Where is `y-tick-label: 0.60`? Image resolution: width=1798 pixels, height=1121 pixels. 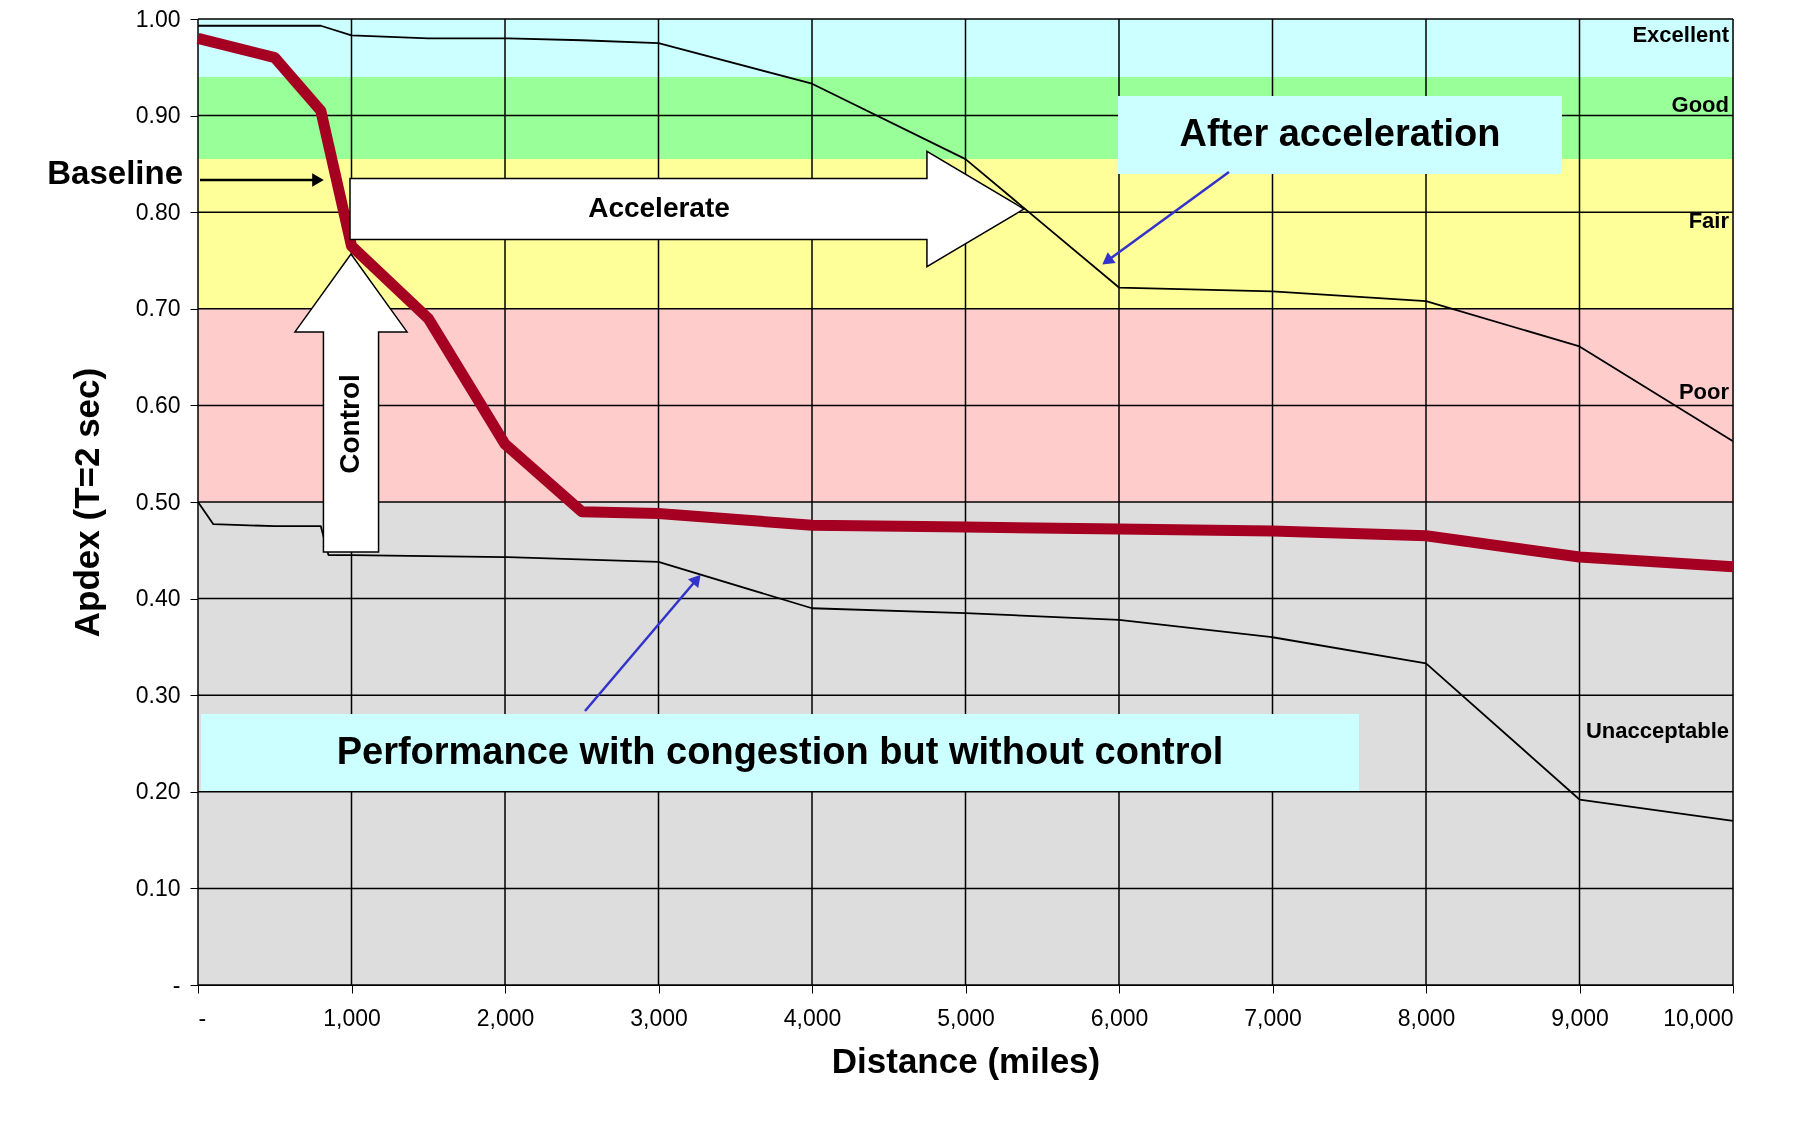 y-tick-label: 0.60 is located at coordinates (158, 404).